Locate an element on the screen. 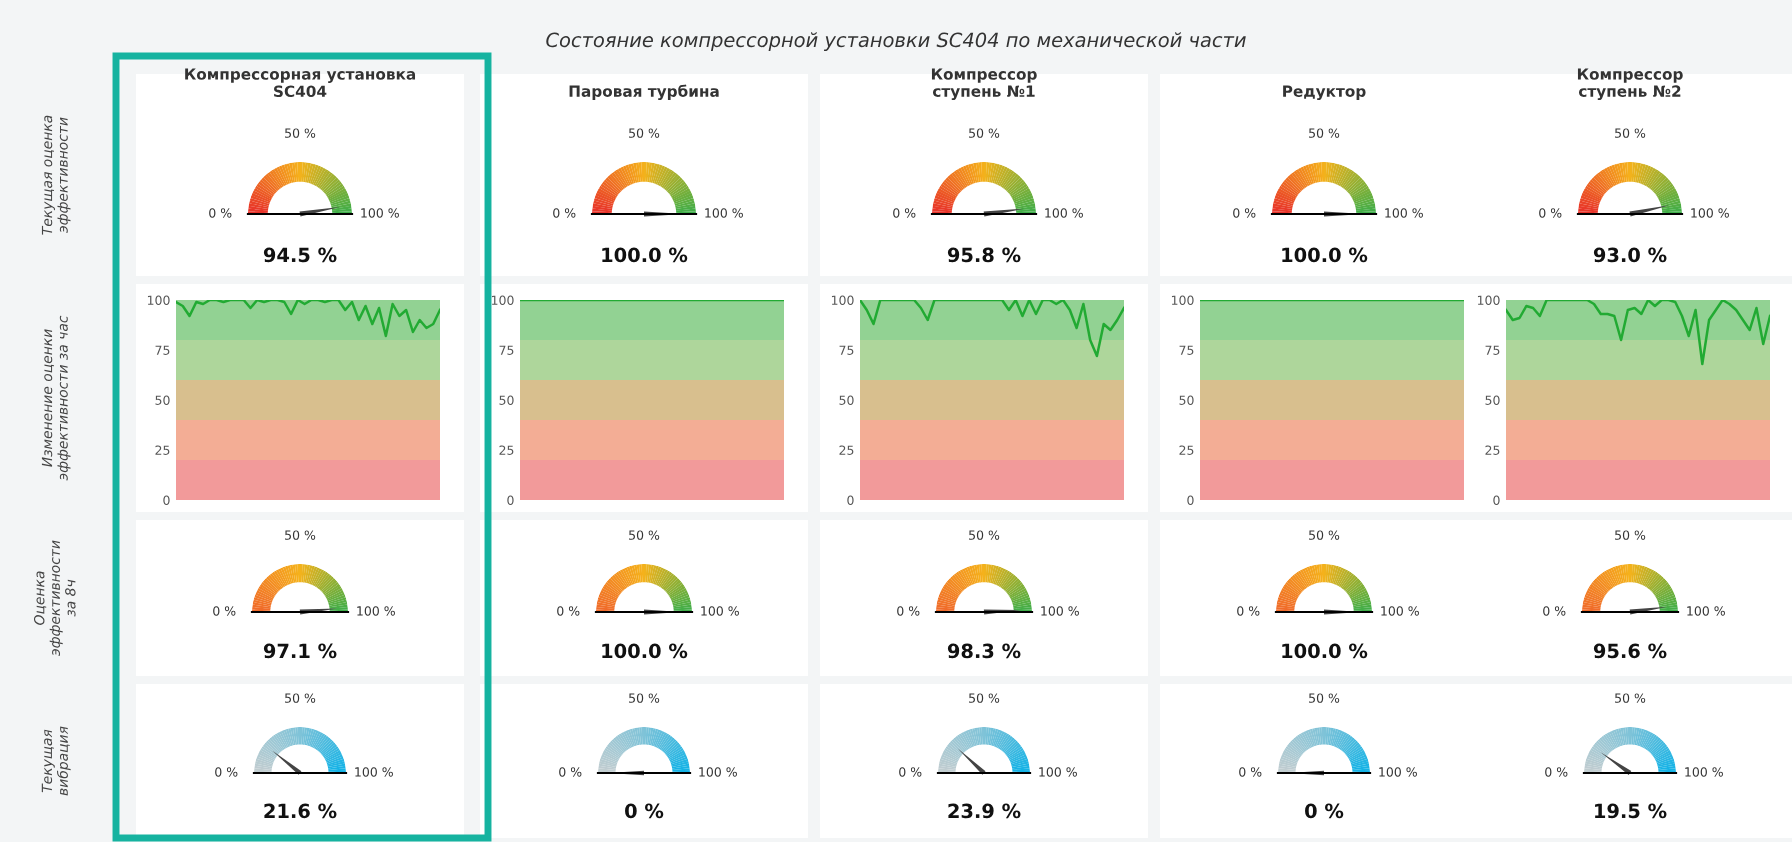  data-label: 95.8 % is located at coordinates (984, 255).